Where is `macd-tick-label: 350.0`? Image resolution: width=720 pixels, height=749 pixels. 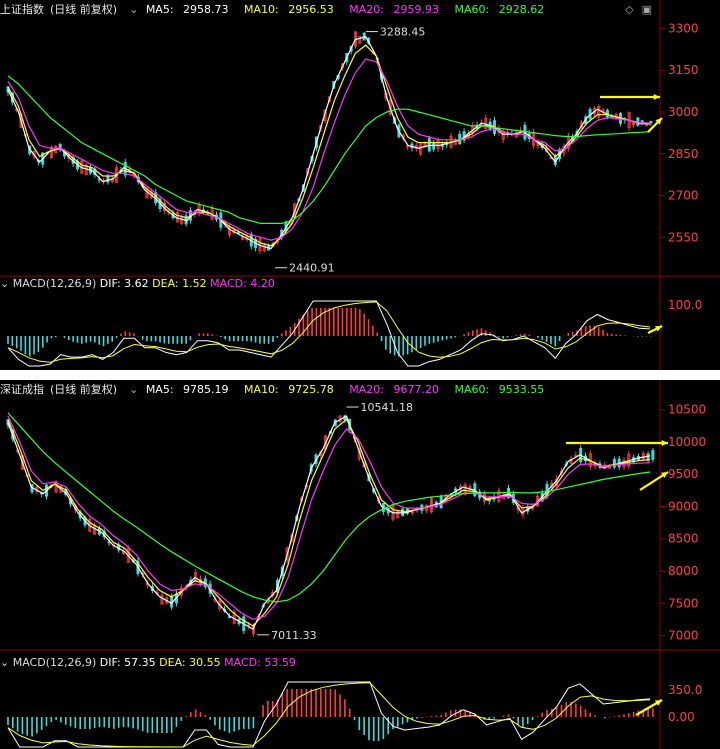
macd-tick-label: 350.0 is located at coordinates (685, 690).